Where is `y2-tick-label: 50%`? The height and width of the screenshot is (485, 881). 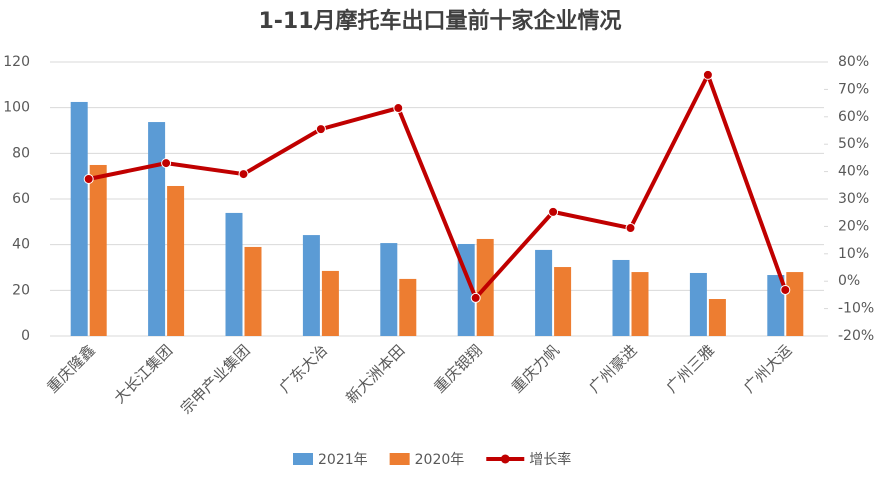 y2-tick-label: 50% is located at coordinates (853, 144).